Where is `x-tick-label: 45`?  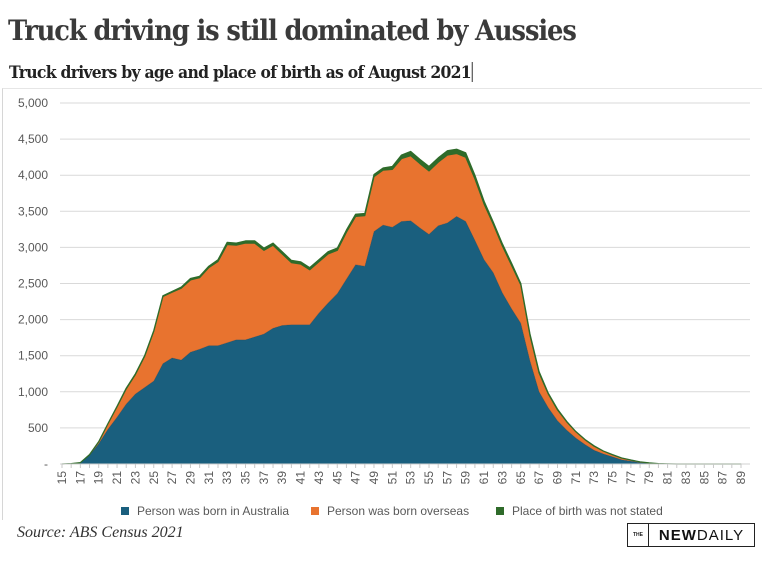 x-tick-label: 45 is located at coordinates (337, 478).